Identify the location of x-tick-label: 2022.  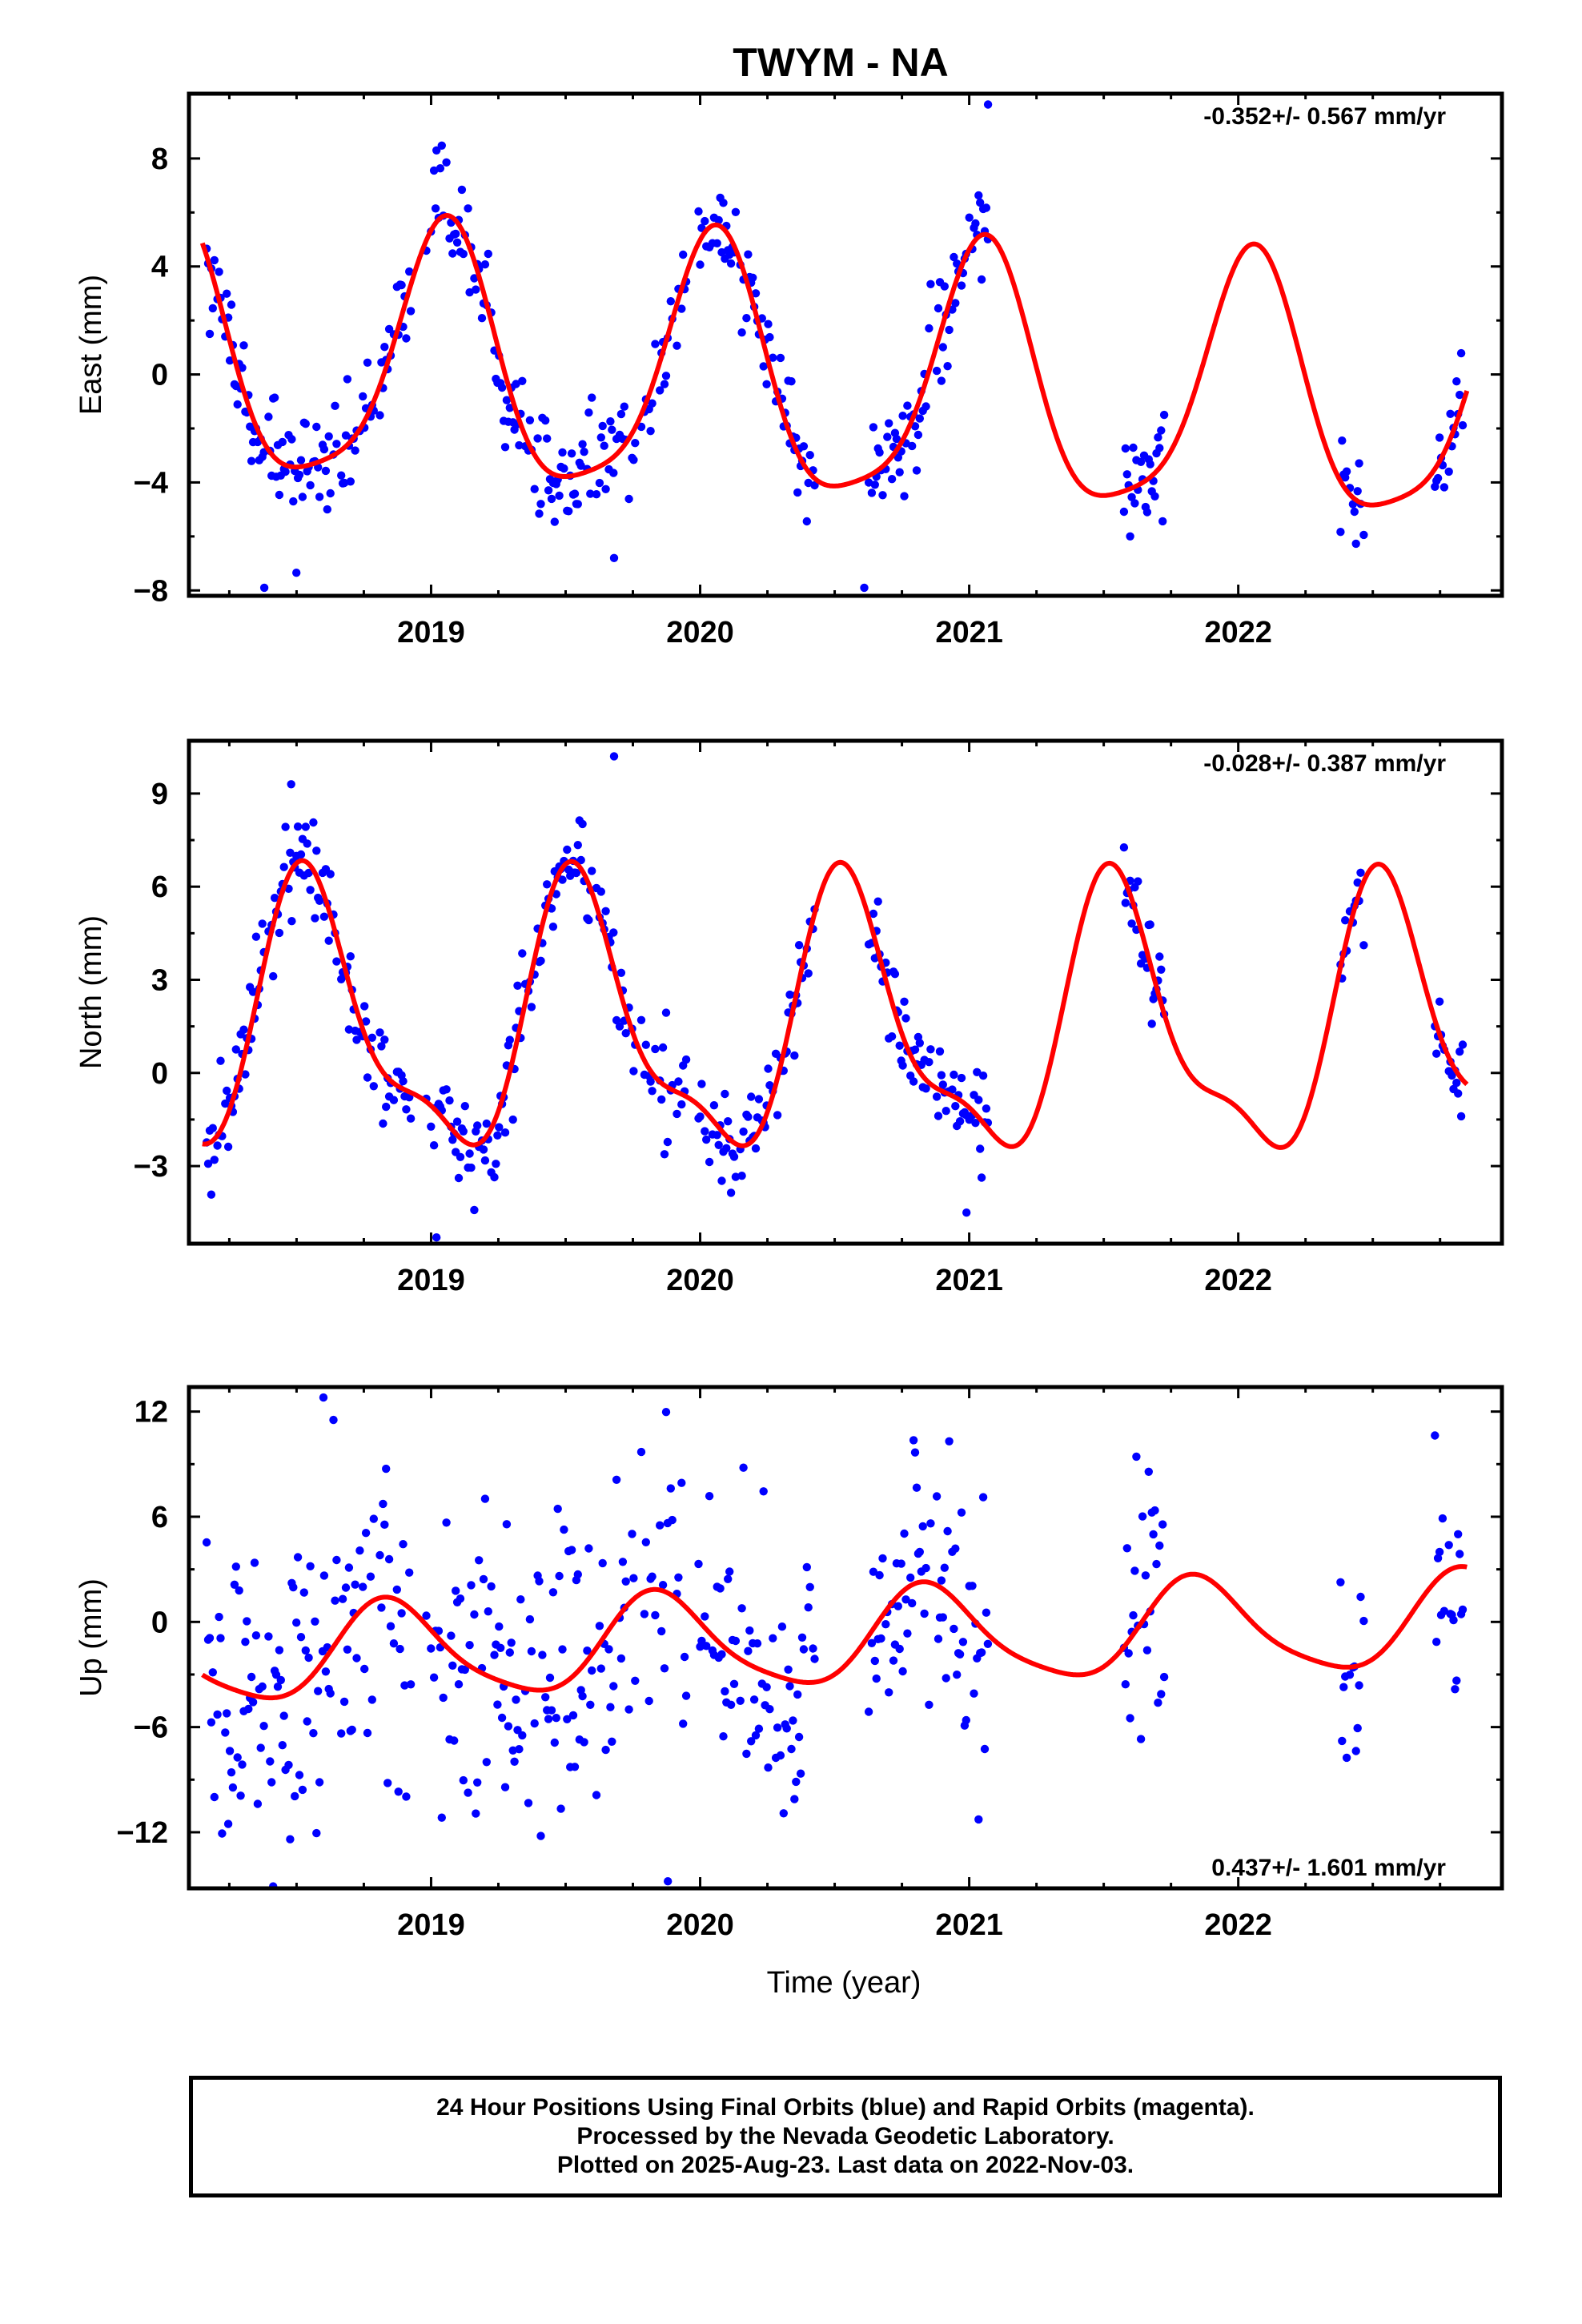
(1238, 632).